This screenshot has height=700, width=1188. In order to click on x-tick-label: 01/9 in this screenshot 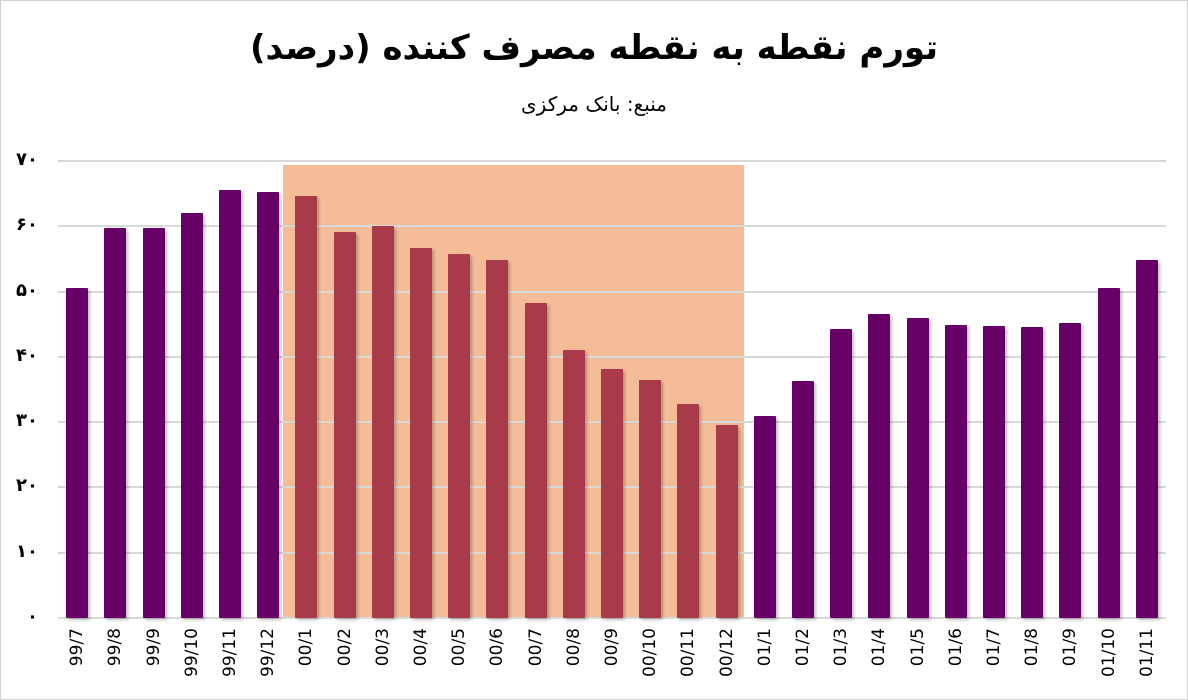, I will do `click(1070, 663)`.